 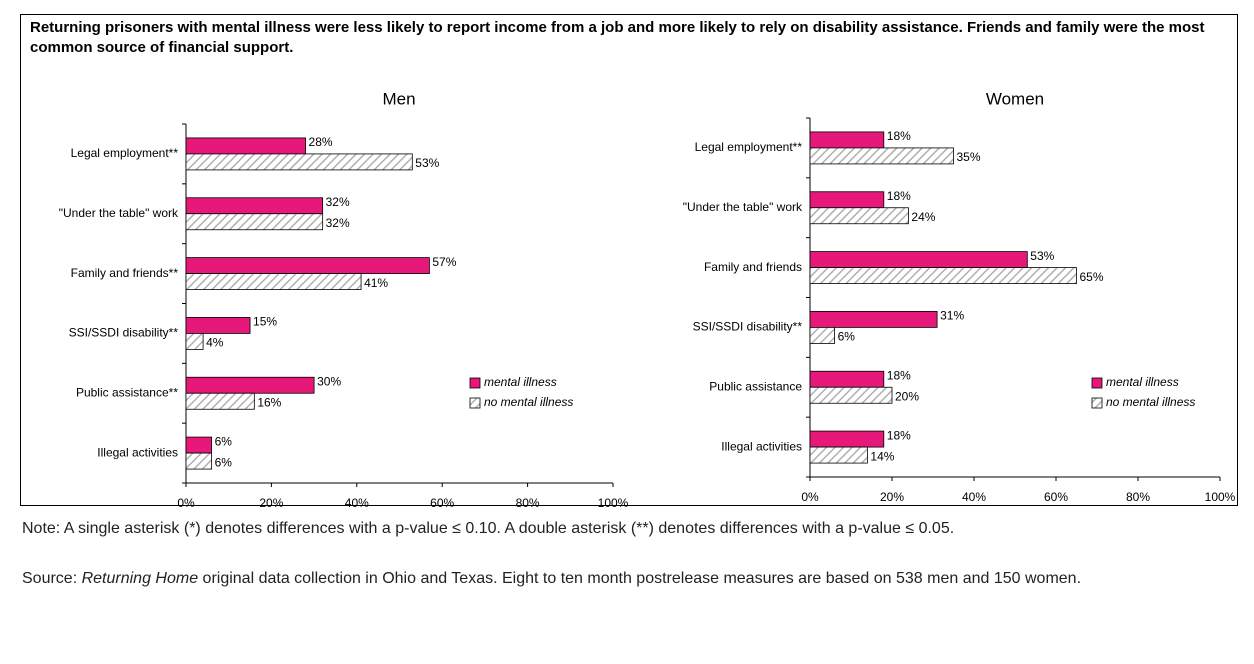 I want to click on source-text: Source:, so click(x=52, y=578).